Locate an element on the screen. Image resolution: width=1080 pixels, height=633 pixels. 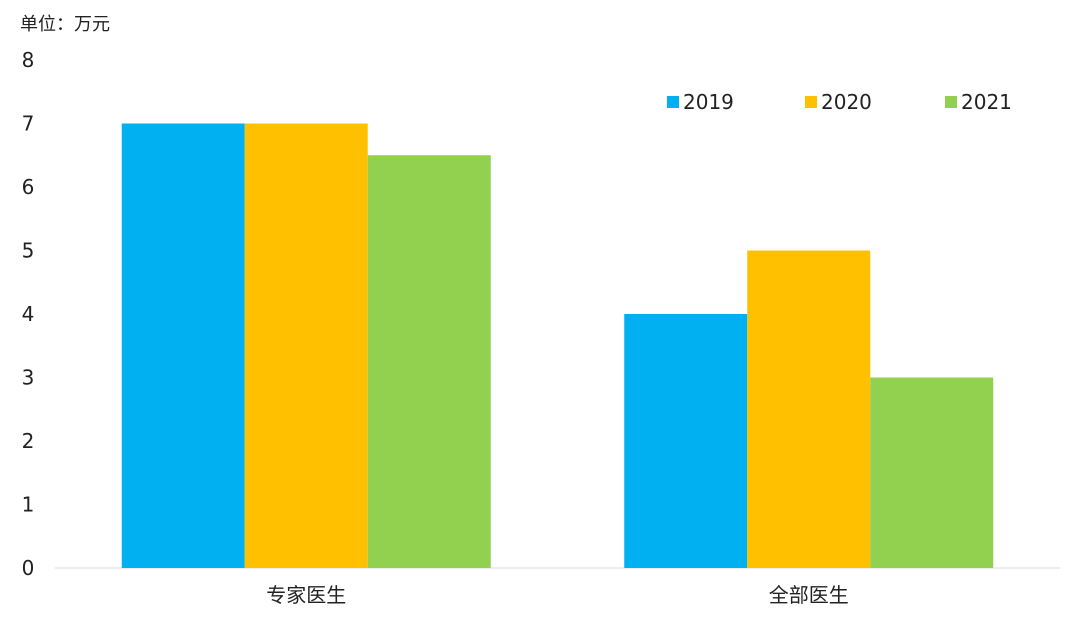
legend-swatch-2019 is located at coordinates (673, 102).